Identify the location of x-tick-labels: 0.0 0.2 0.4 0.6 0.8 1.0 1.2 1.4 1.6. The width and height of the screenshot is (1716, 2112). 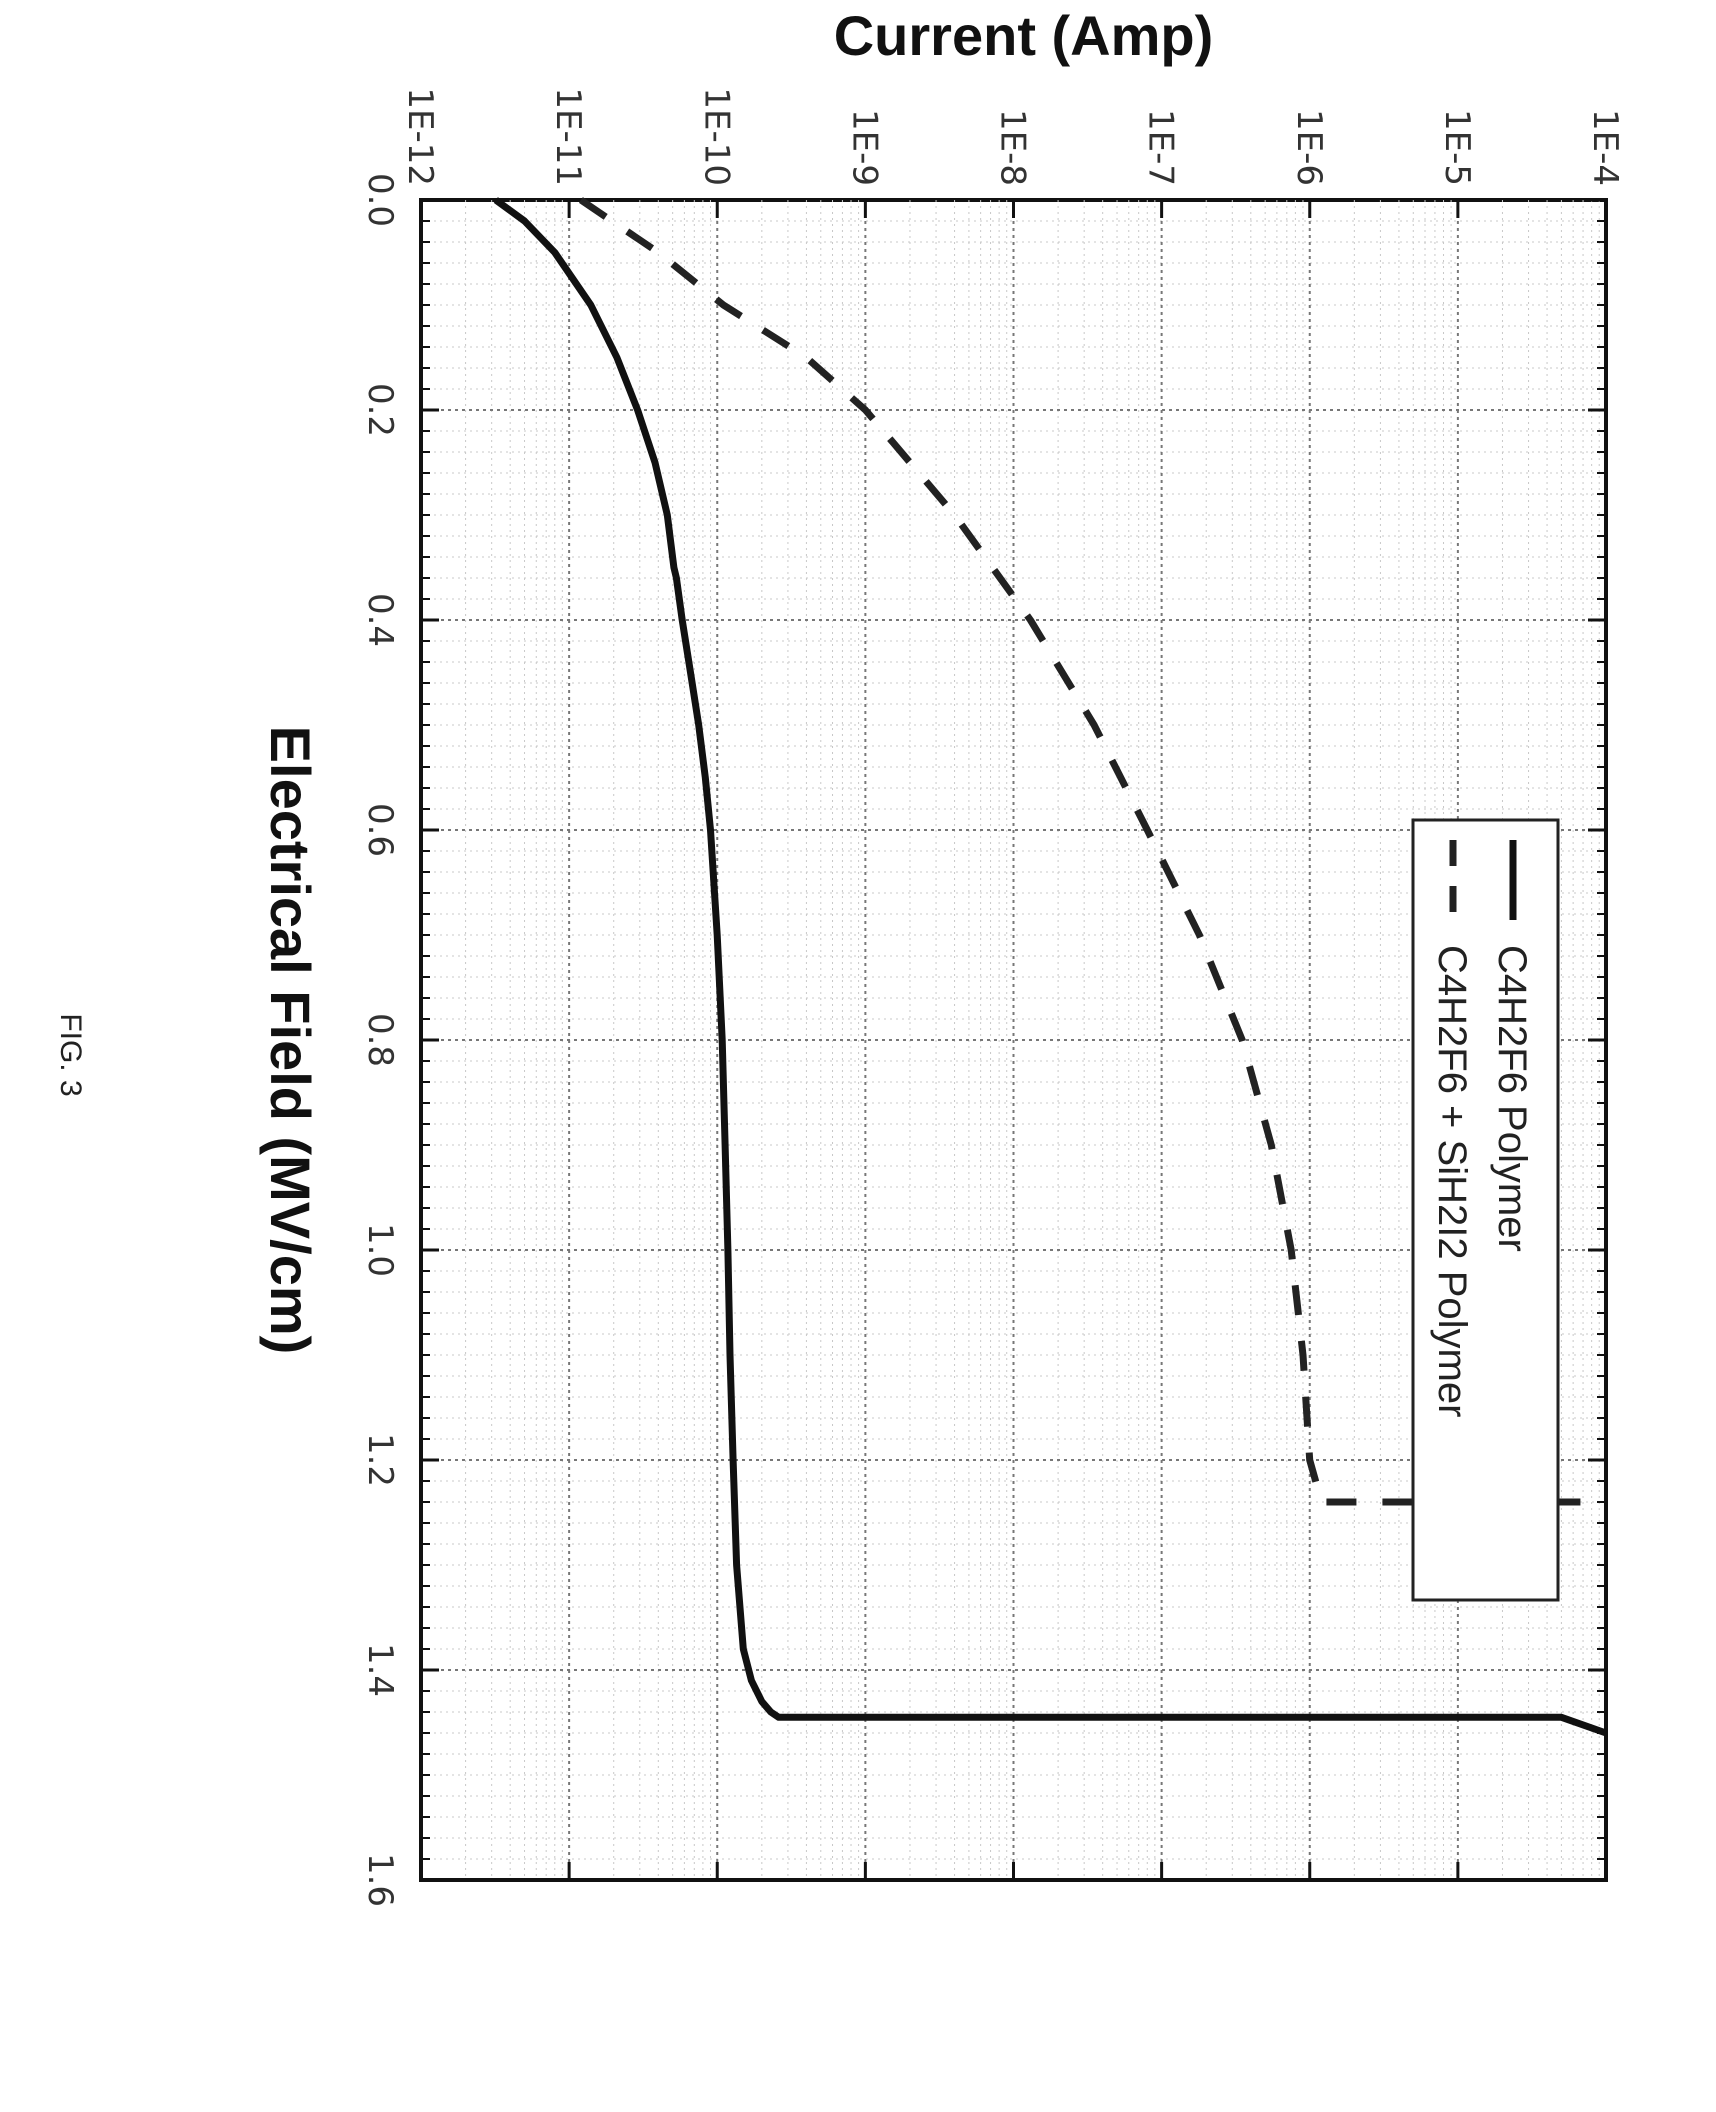
(380, 1040).